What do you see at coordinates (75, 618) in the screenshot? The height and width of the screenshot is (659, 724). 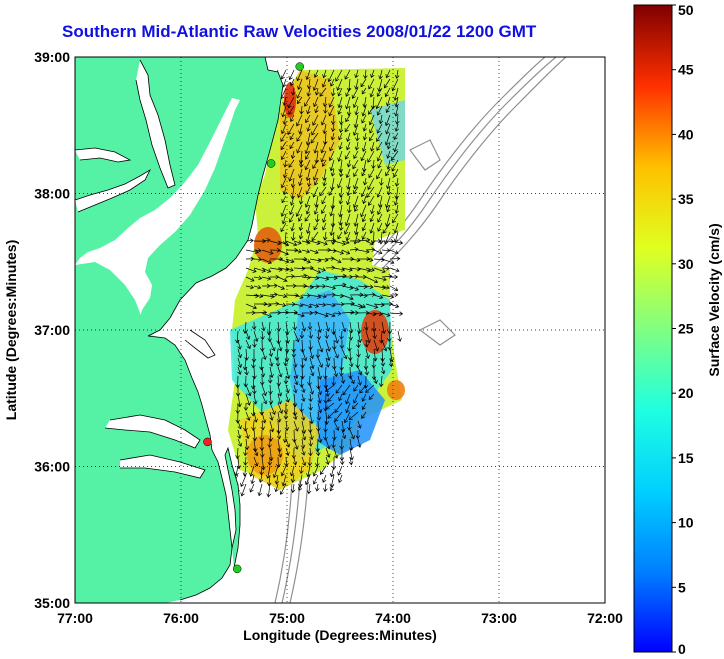 I see `x-tick-label: 77:00` at bounding box center [75, 618].